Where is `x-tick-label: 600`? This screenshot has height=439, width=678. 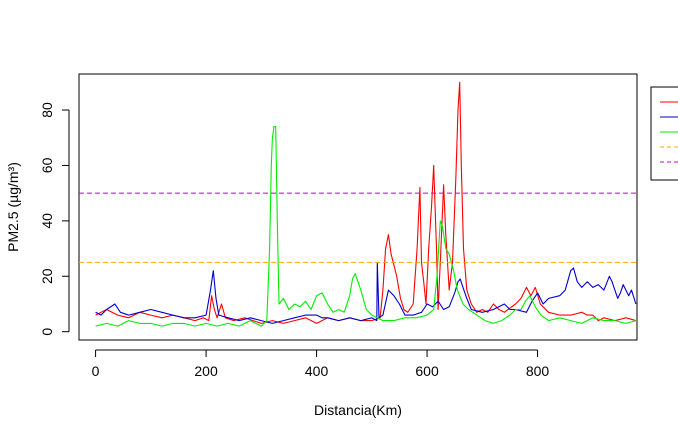 x-tick-label: 600 is located at coordinates (427, 371).